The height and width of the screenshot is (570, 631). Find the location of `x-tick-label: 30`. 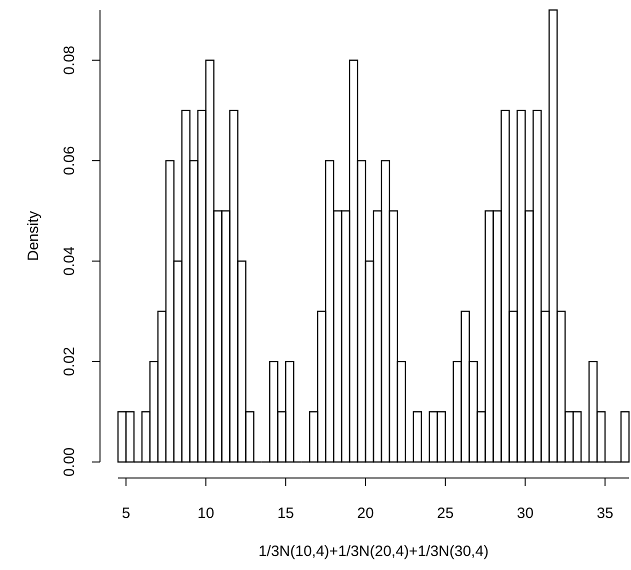

x-tick-label: 30 is located at coordinates (525, 513).